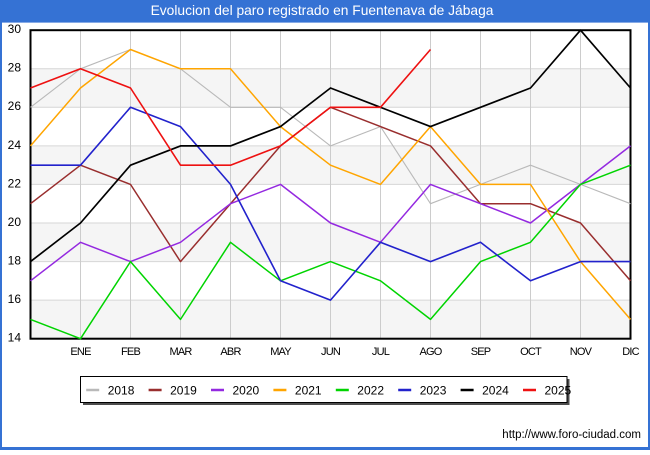 This screenshot has height=455, width=650. Describe the element at coordinates (15, 338) in the screenshot. I see `svg-text: 14` at that location.